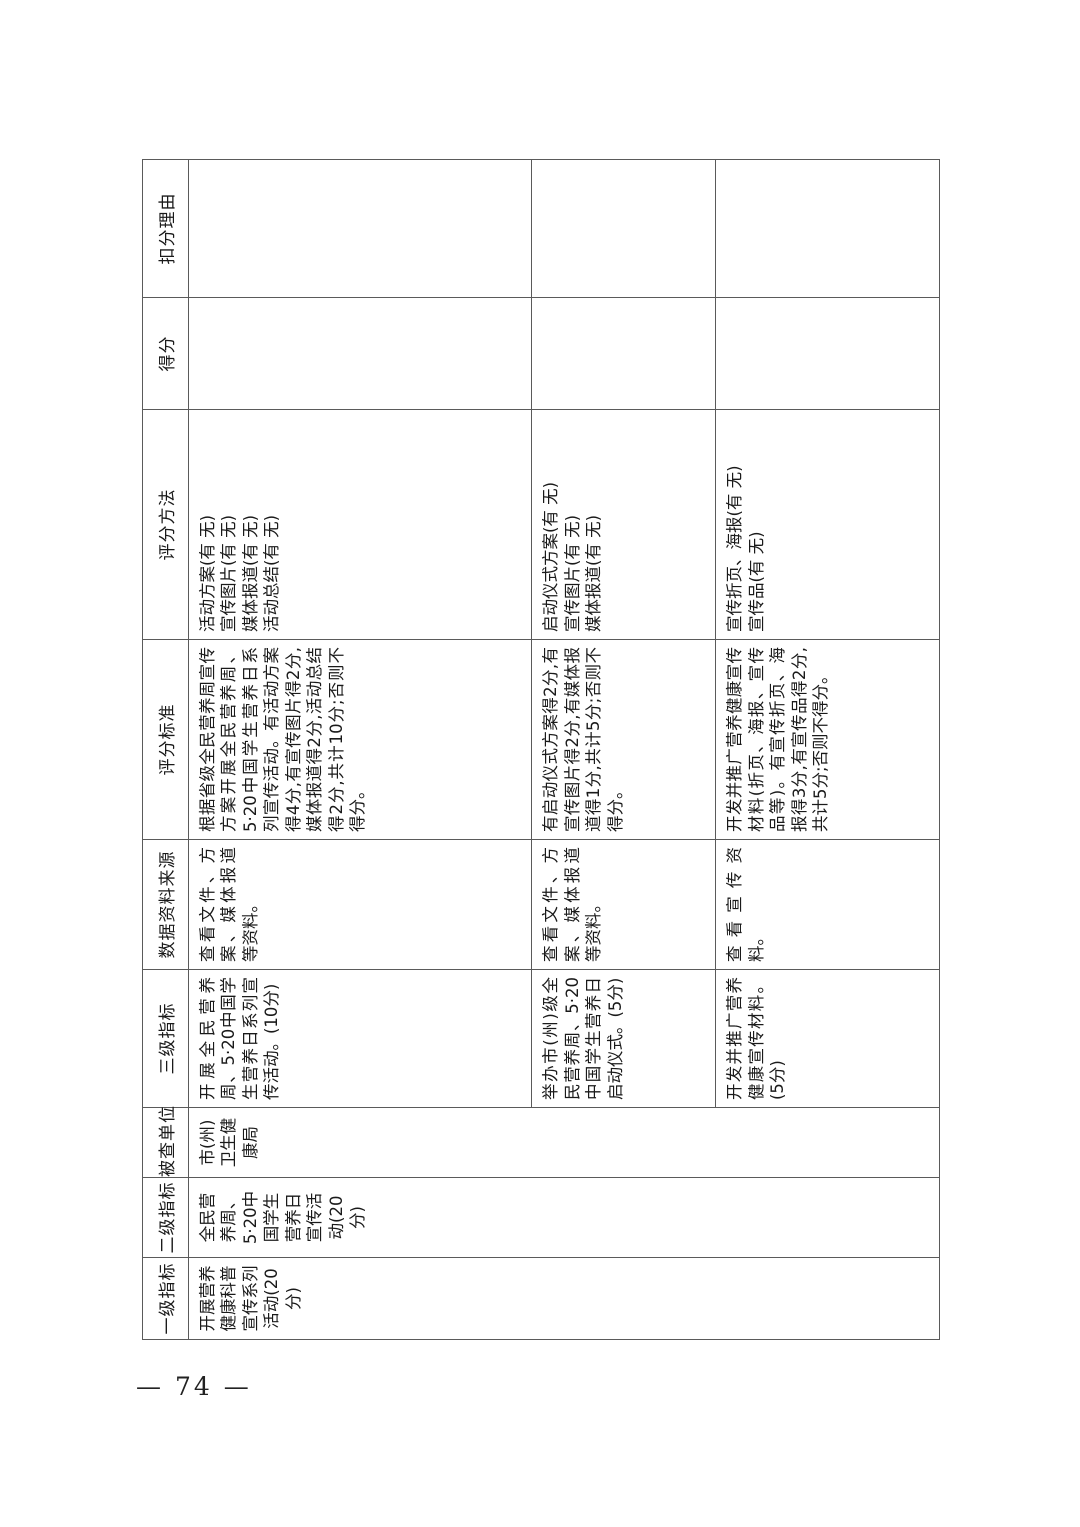 This screenshot has height=1527, width=1080. I want to click on scoring-method-text: 宣传折页、海报(有 无) 宣传品(有 无), so click(745, 548).